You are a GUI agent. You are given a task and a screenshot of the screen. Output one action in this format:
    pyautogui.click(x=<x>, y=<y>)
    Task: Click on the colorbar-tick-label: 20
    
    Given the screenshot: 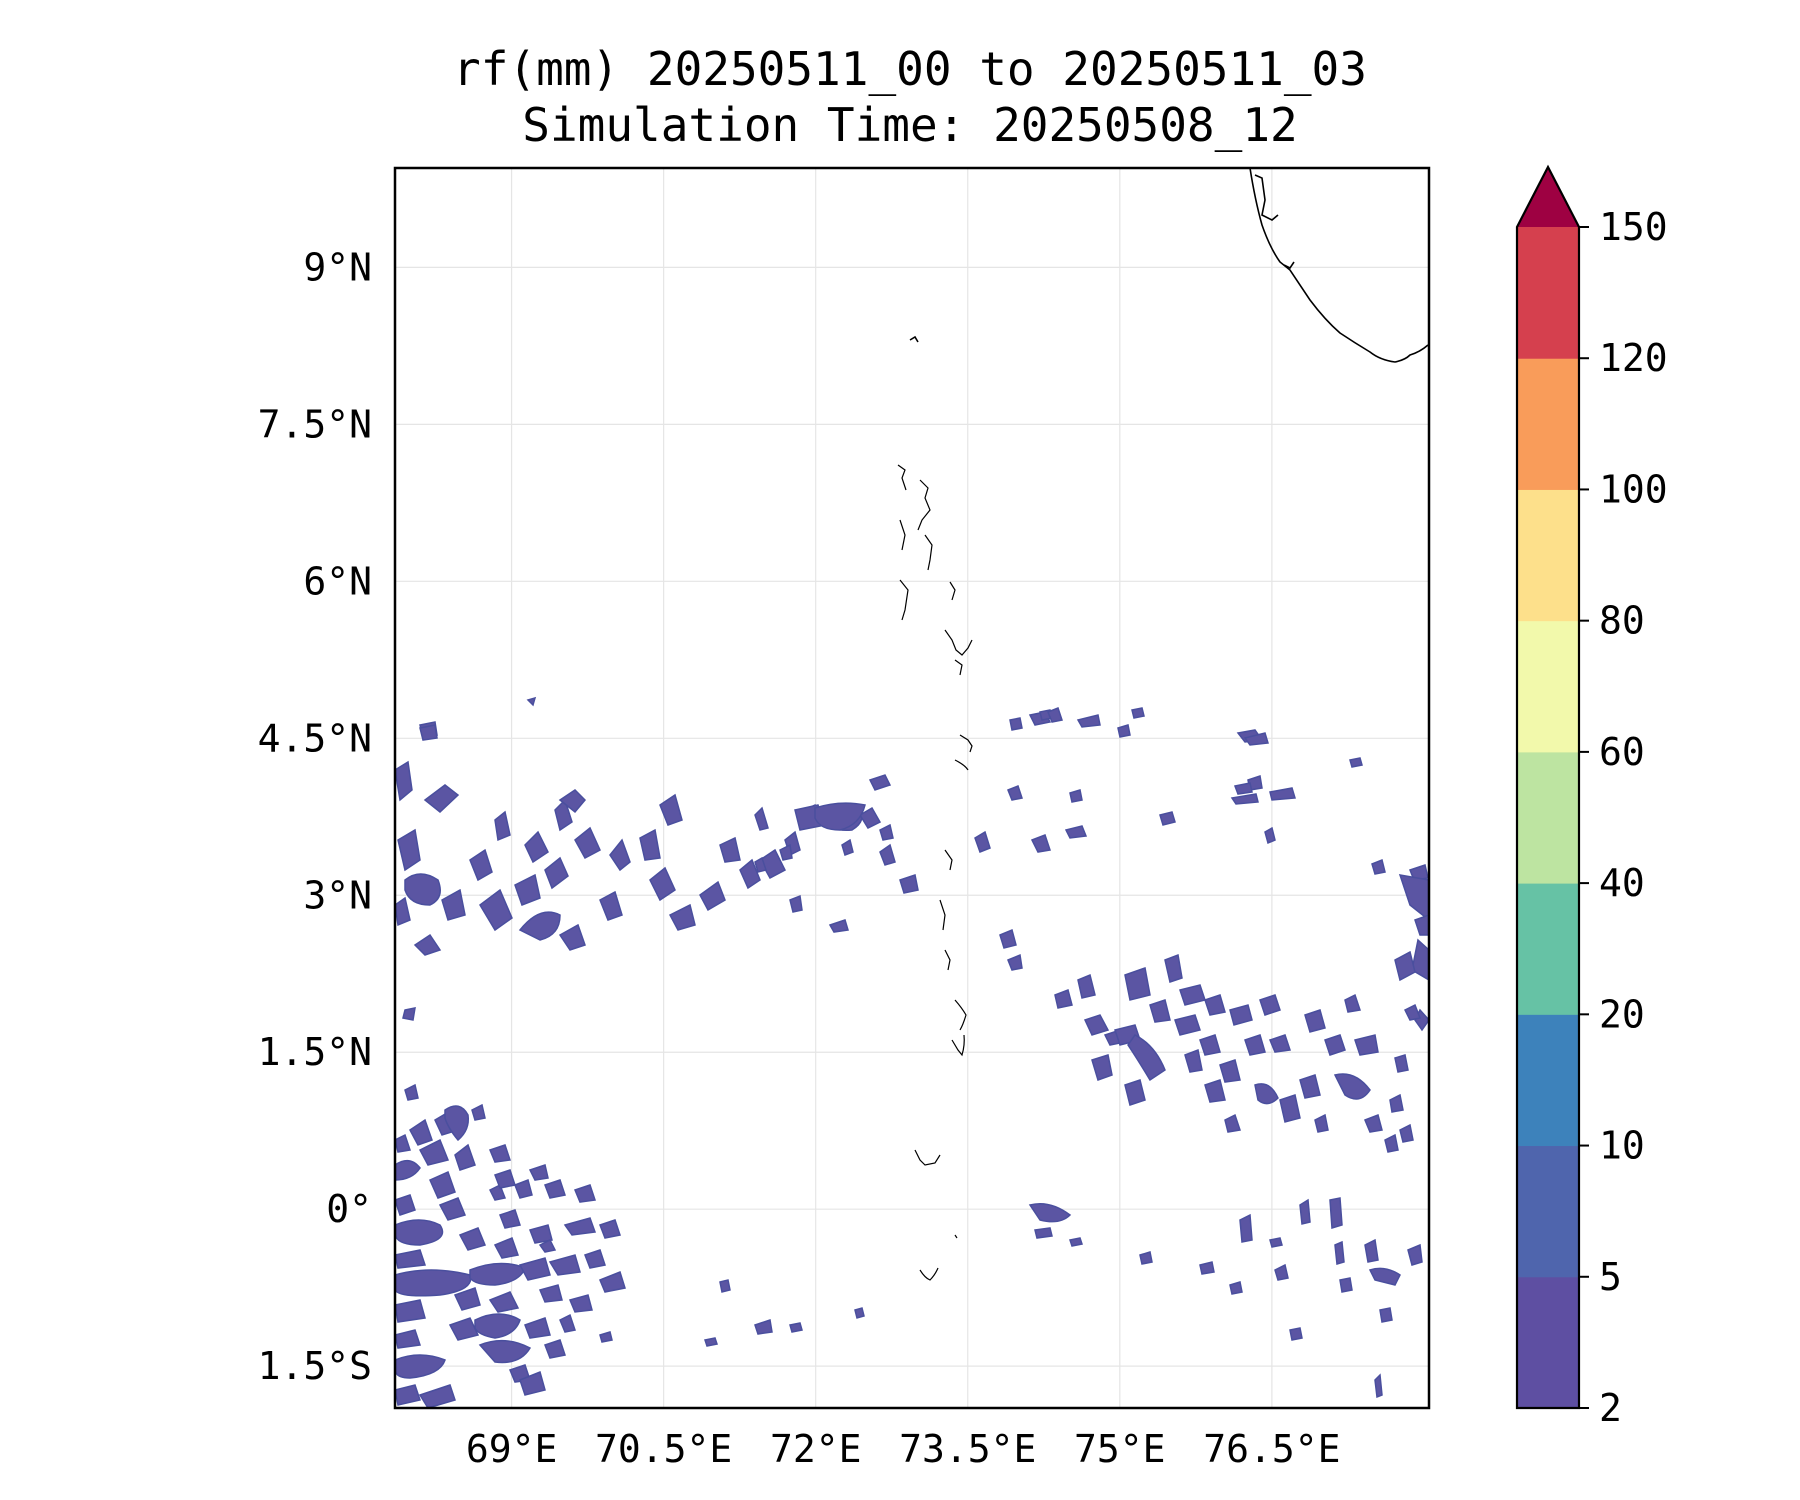 What is the action you would take?
    pyautogui.click(x=1622, y=1014)
    